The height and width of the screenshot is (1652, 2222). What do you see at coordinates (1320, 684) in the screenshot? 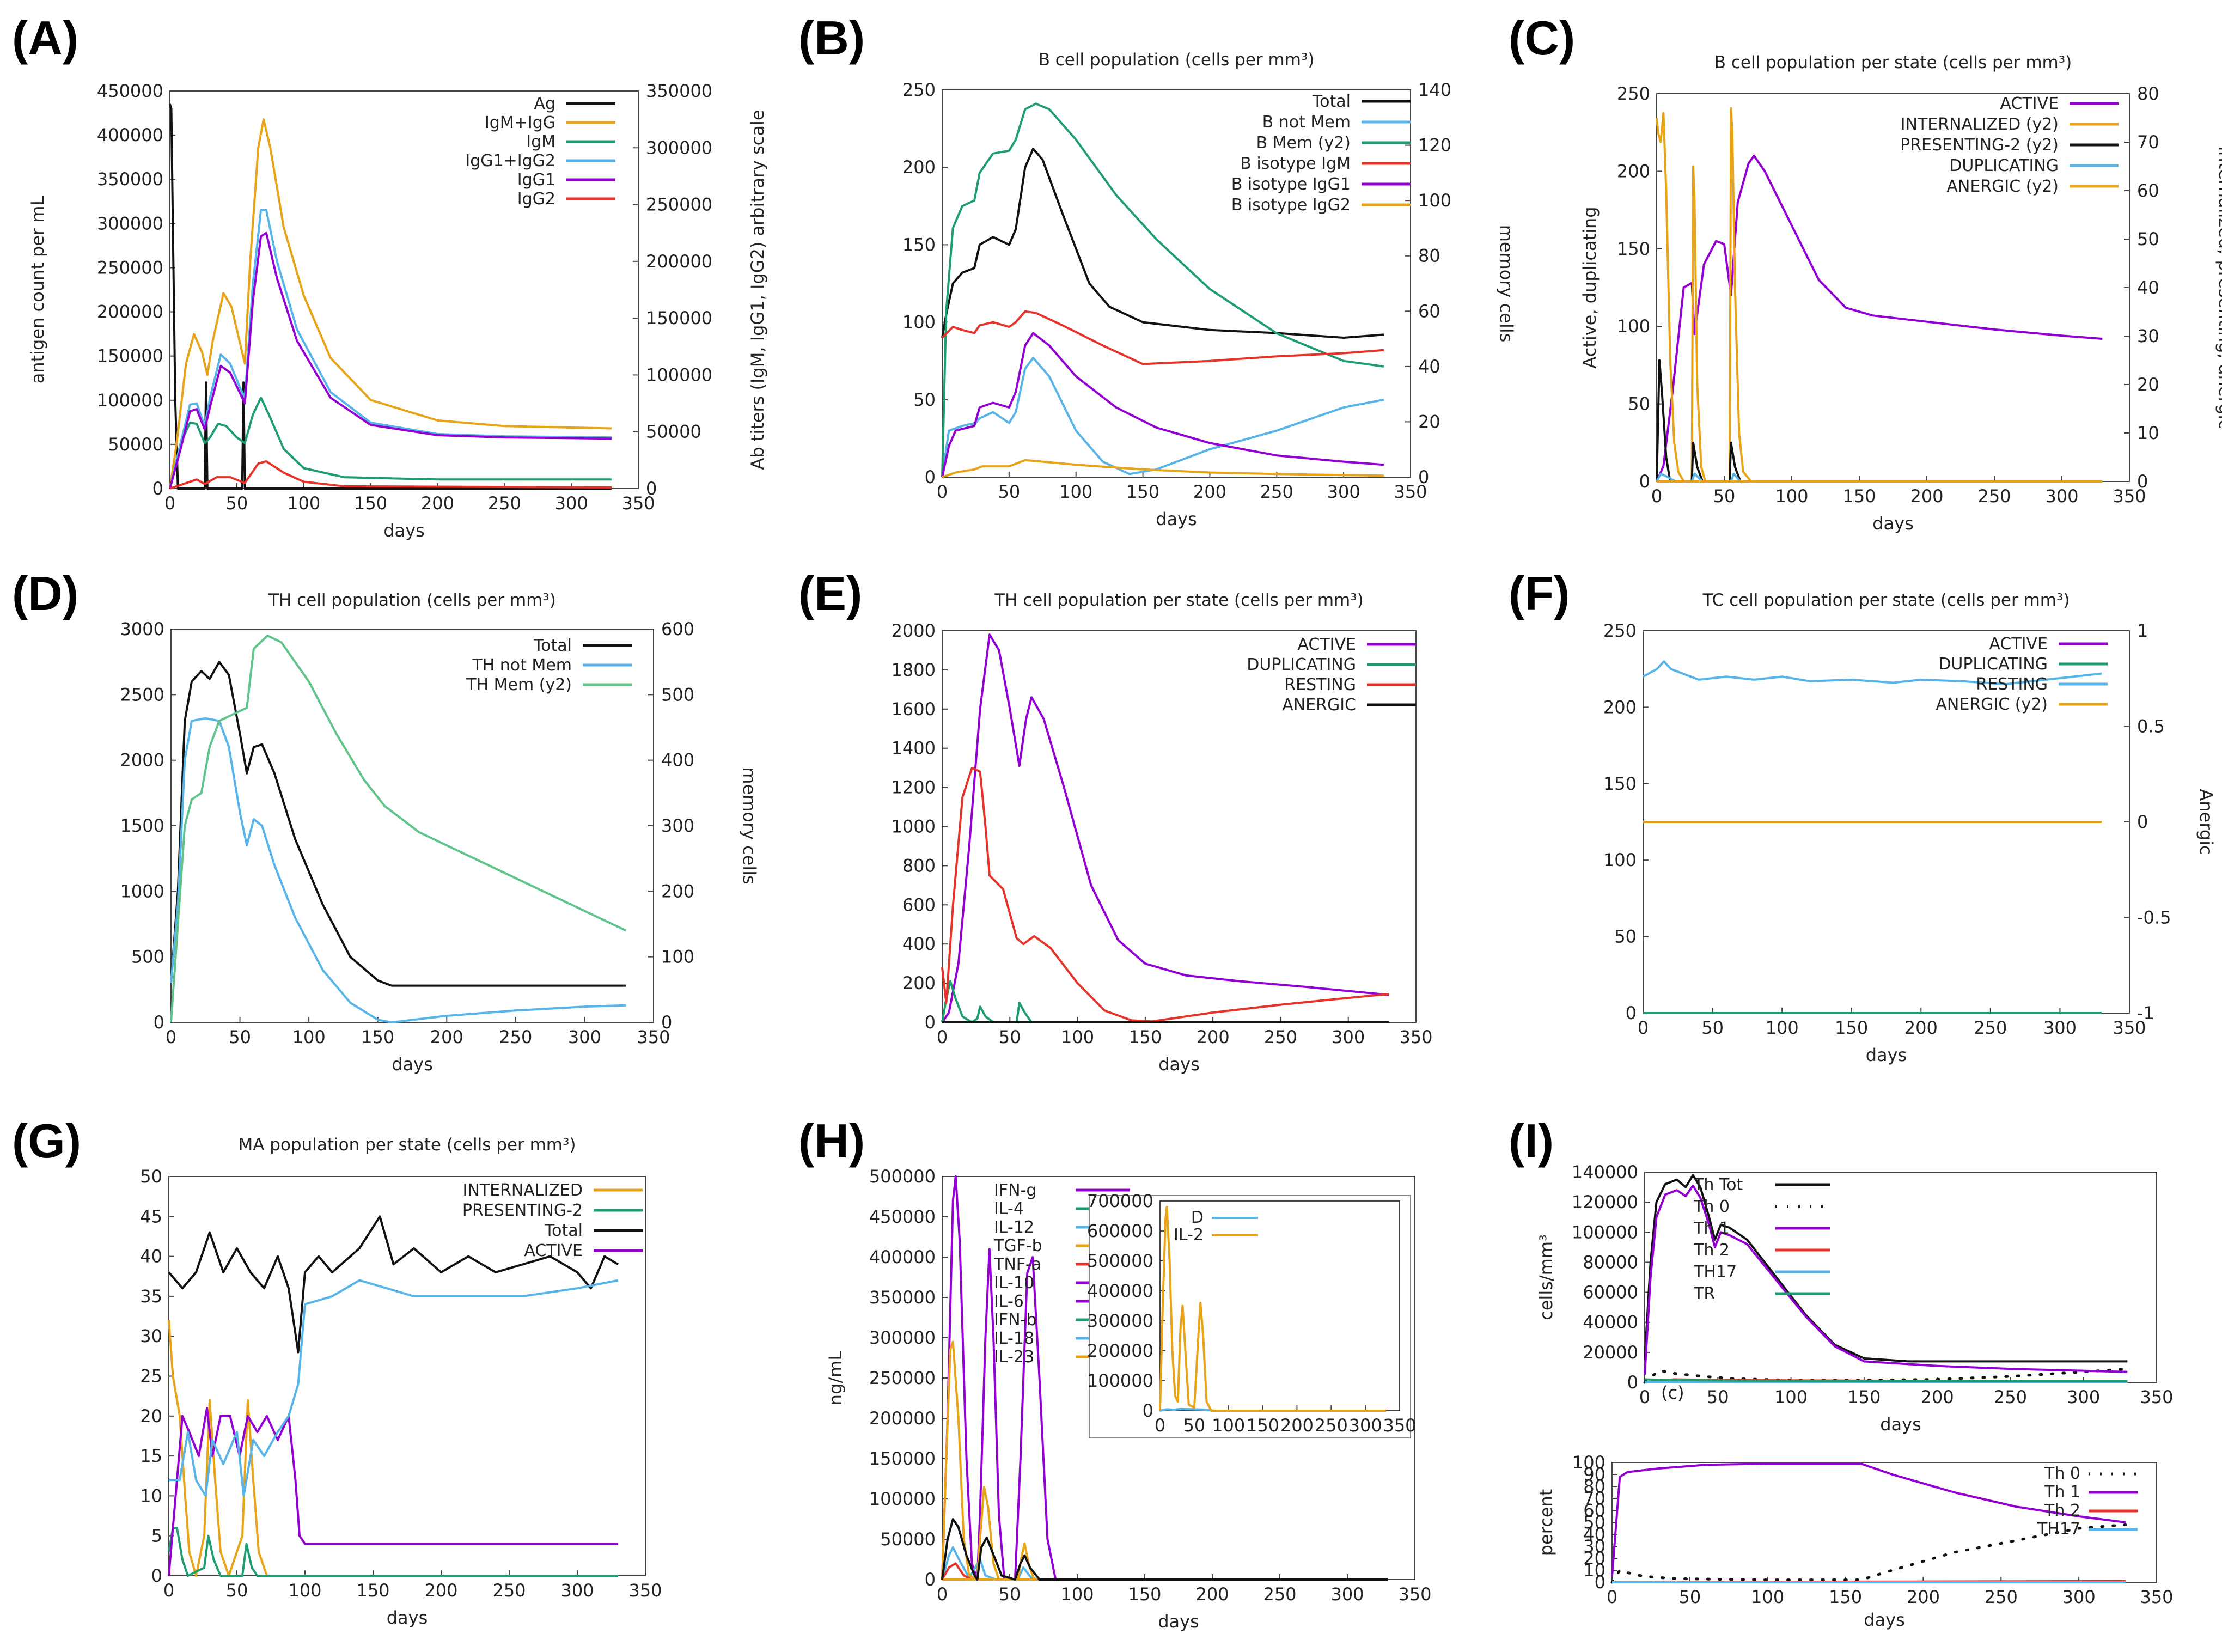
I see `legend-label: RESTING` at bounding box center [1320, 684].